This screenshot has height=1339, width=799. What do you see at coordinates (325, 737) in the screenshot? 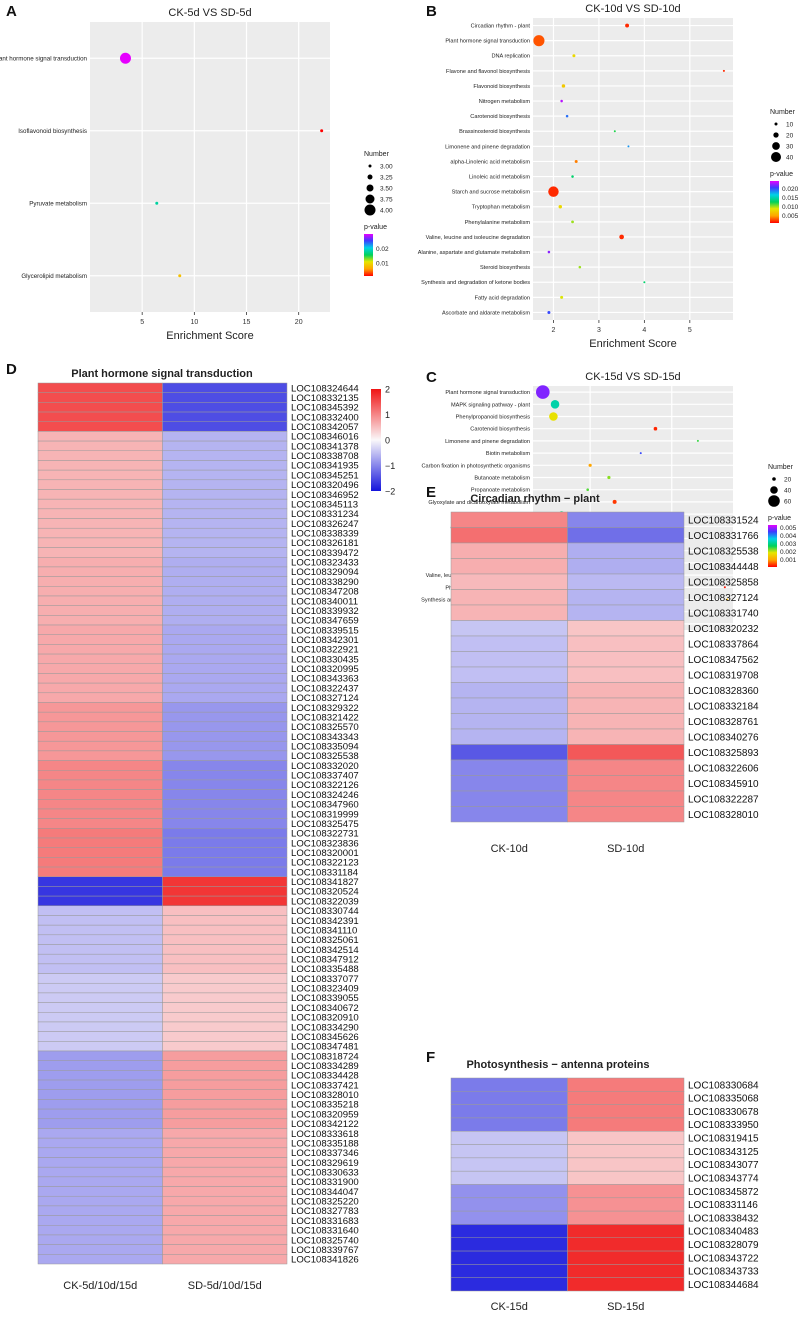
I see `gene-label: LOC108343343` at bounding box center [325, 737].